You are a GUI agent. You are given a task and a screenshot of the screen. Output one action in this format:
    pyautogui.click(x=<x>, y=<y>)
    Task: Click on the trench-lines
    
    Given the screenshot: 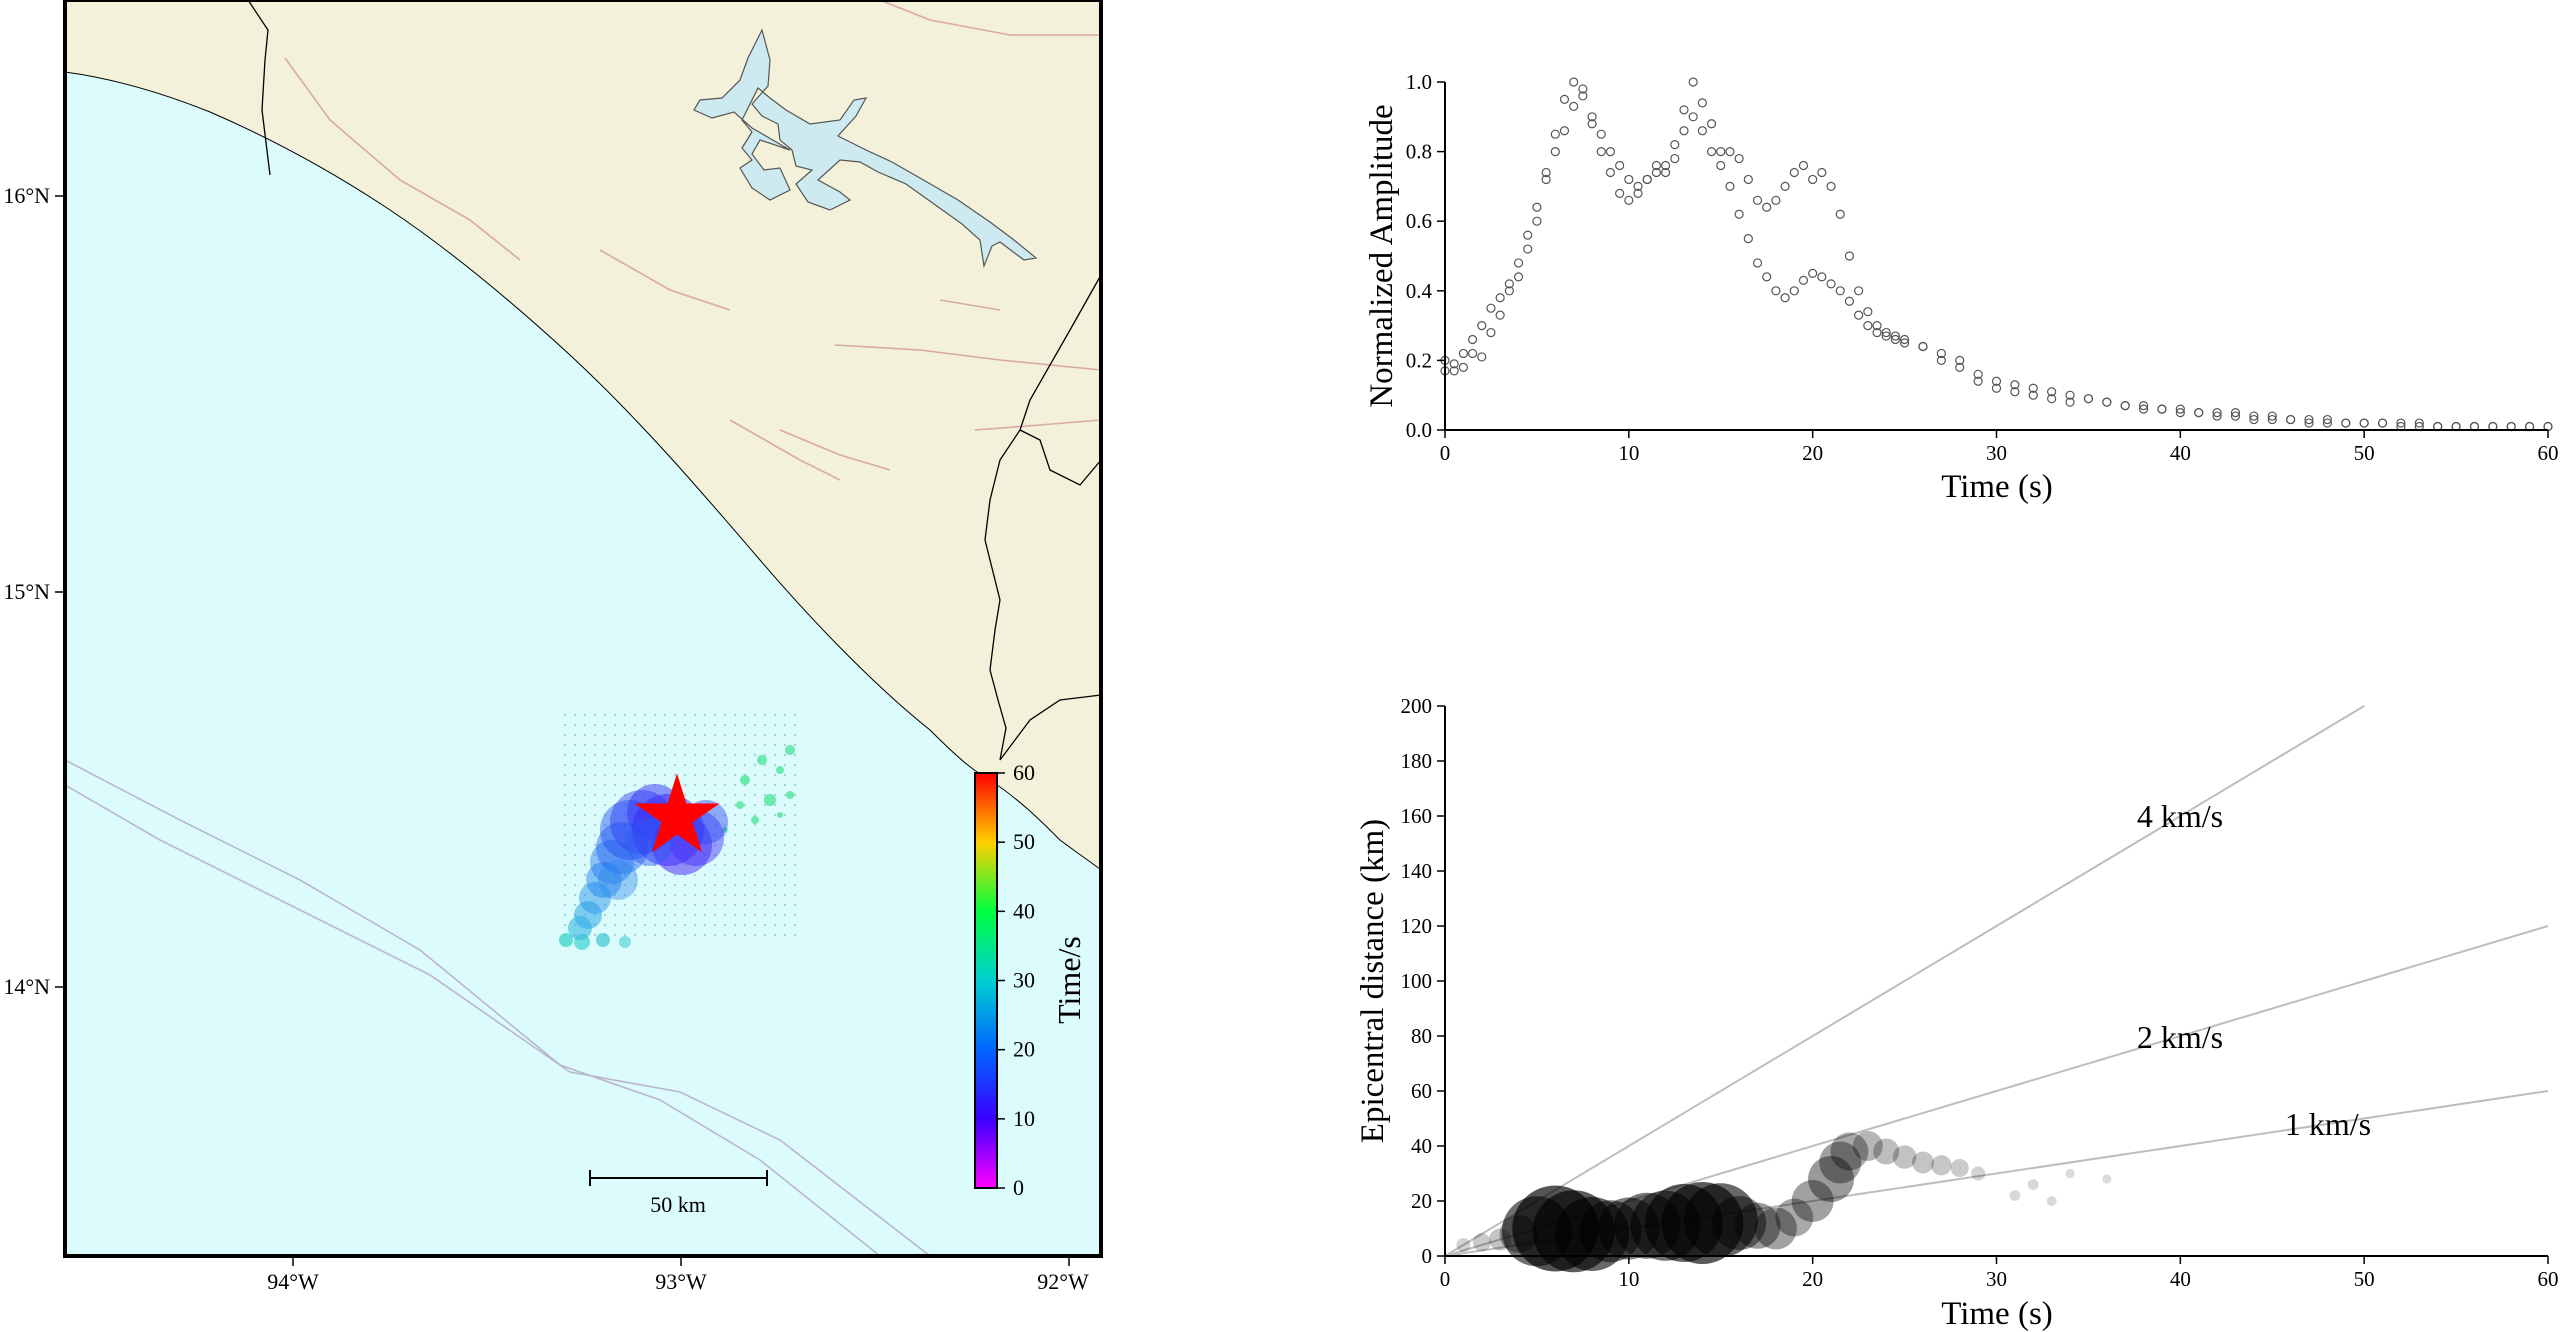 What is the action you would take?
    pyautogui.click(x=498, y=1007)
    